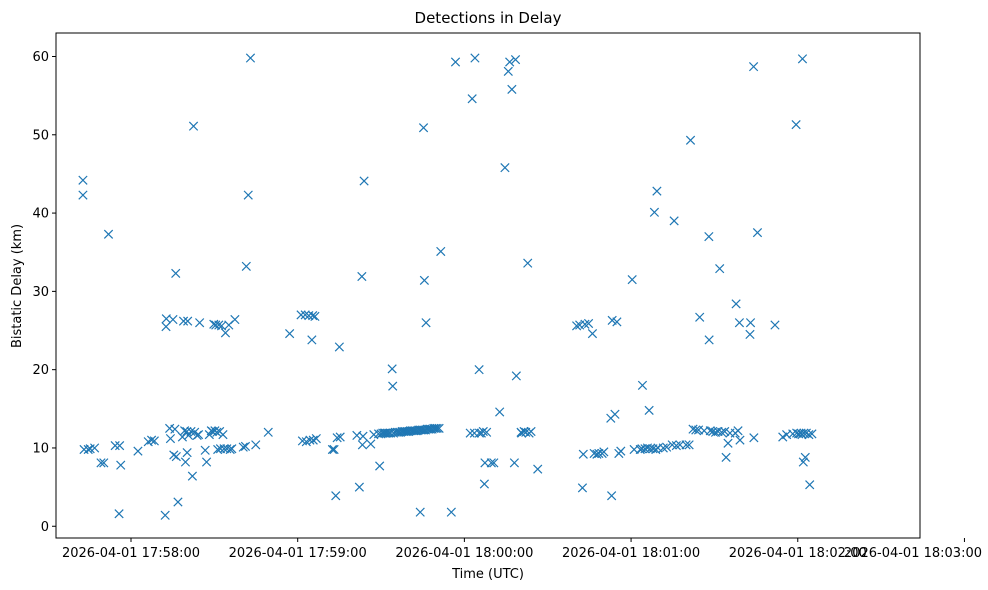 The image size is (988, 590). Describe the element at coordinates (45, 527) in the screenshot. I see `y-tick-label: 0` at that location.